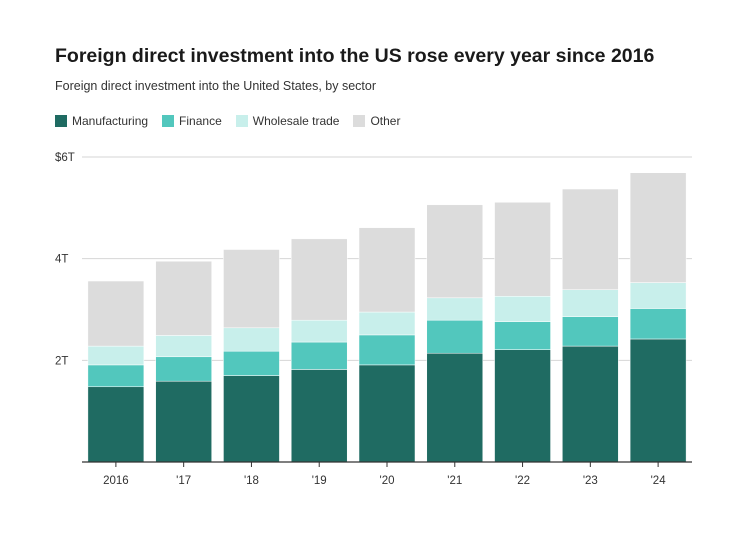  I want to click on legend: Manufacturing Finance Wholesale trade Other, so click(400, 121).